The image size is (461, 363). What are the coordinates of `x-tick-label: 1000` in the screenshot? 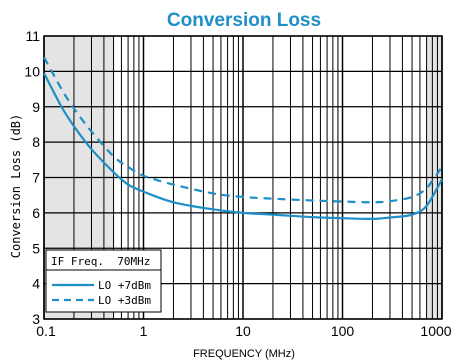 It's located at (435, 331).